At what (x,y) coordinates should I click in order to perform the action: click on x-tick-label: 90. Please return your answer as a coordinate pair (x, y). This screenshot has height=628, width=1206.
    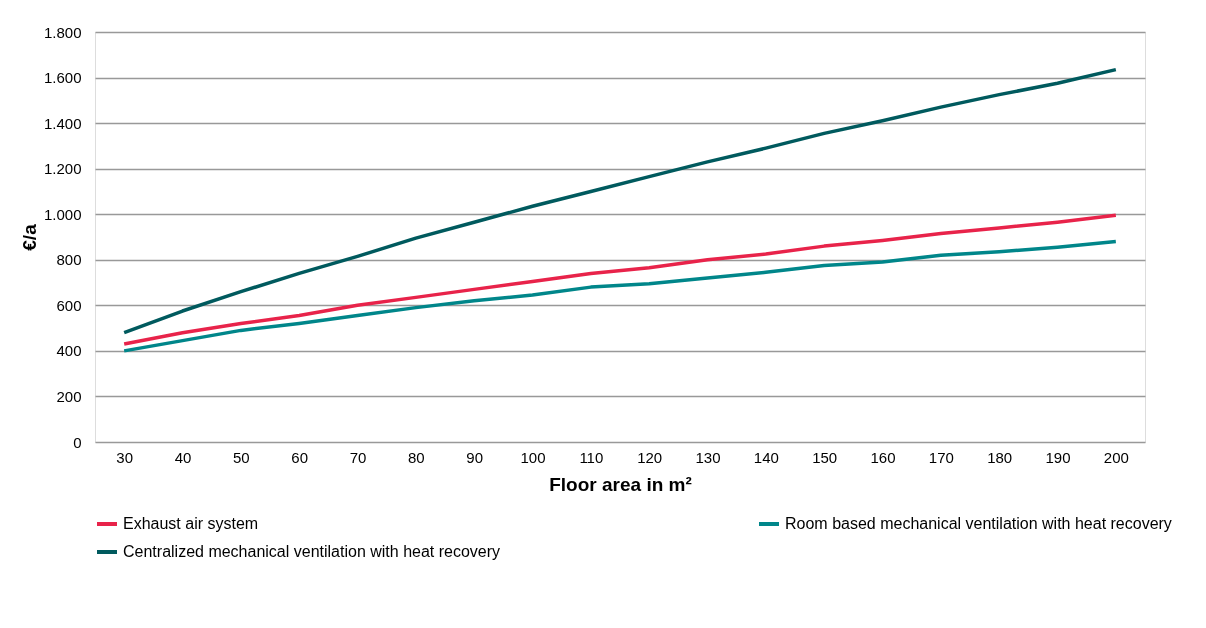
    Looking at the image, I should click on (475, 457).